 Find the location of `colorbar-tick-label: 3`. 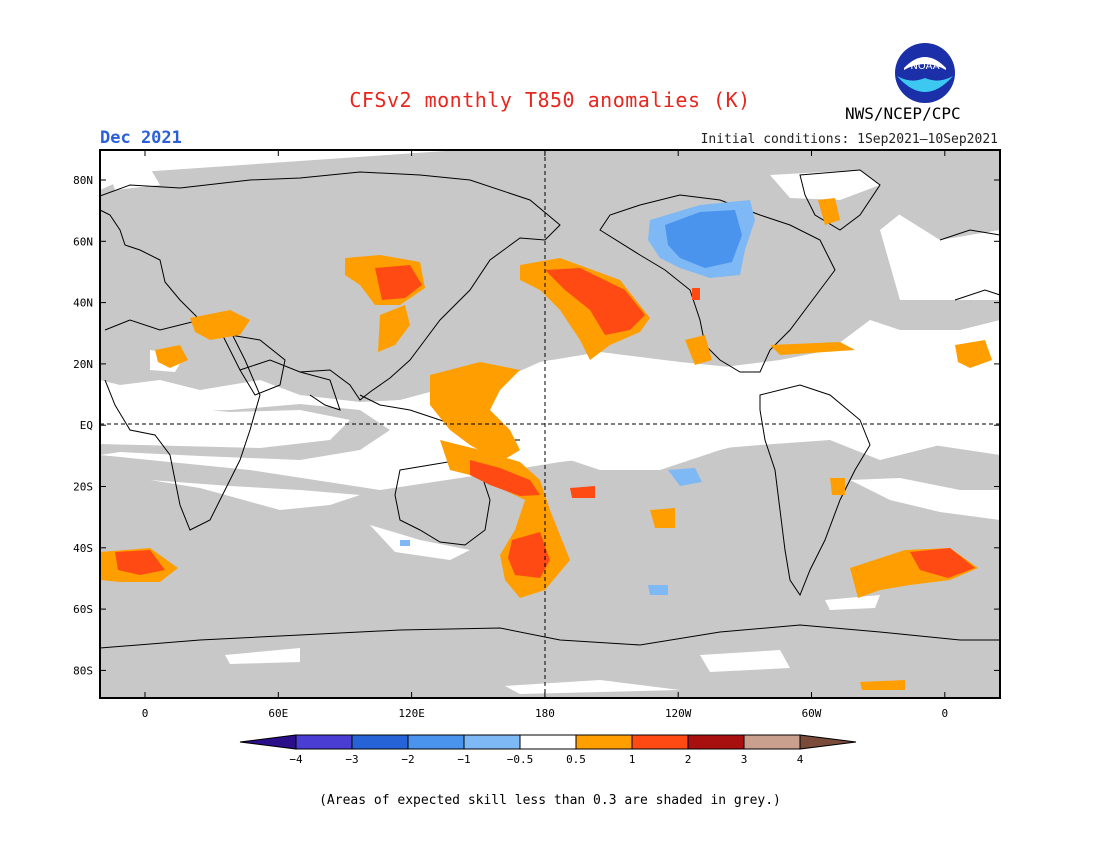

colorbar-tick-label: 3 is located at coordinates (744, 759).